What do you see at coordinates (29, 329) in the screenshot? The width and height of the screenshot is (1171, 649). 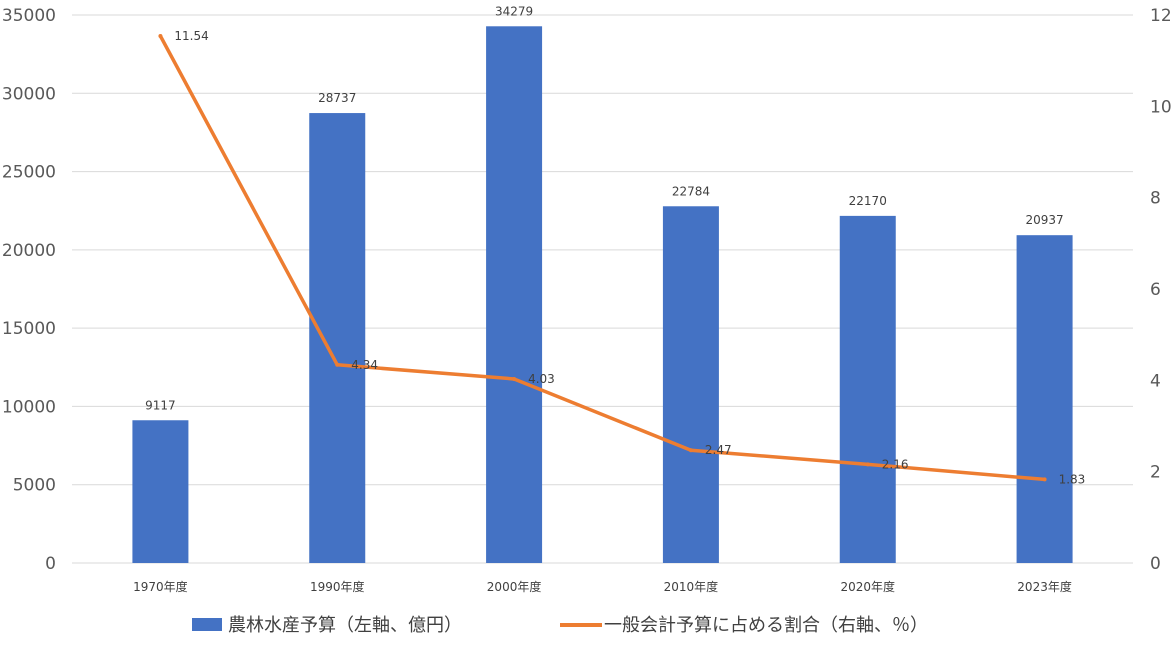 I see `left-axis-tick-label: 15000` at bounding box center [29, 329].